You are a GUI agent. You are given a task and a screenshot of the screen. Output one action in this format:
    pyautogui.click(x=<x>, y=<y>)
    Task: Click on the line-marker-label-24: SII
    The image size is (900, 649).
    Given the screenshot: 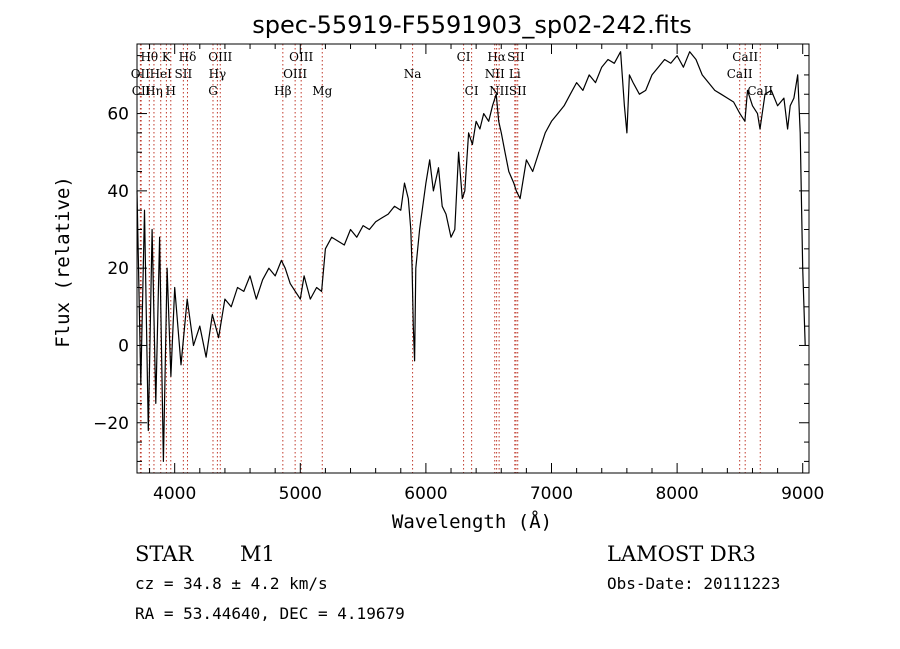 What is the action you would take?
    pyautogui.click(x=518, y=91)
    